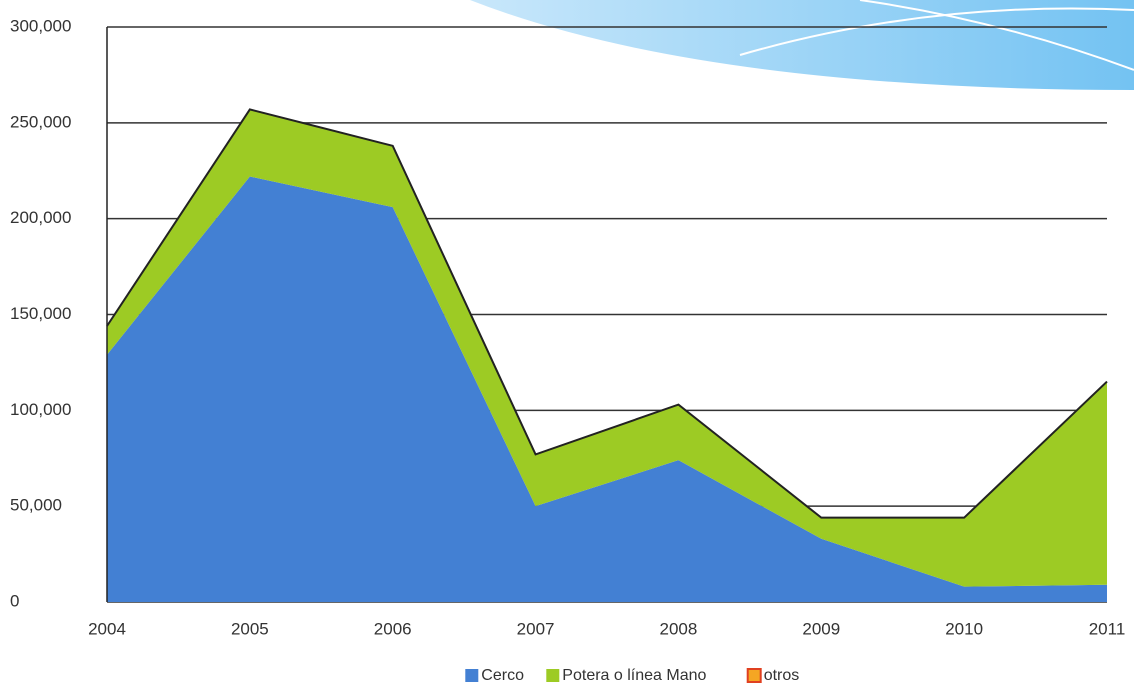 The image size is (1134, 685). Describe the element at coordinates (250, 628) in the screenshot. I see `x-tick-label: 2005` at that location.